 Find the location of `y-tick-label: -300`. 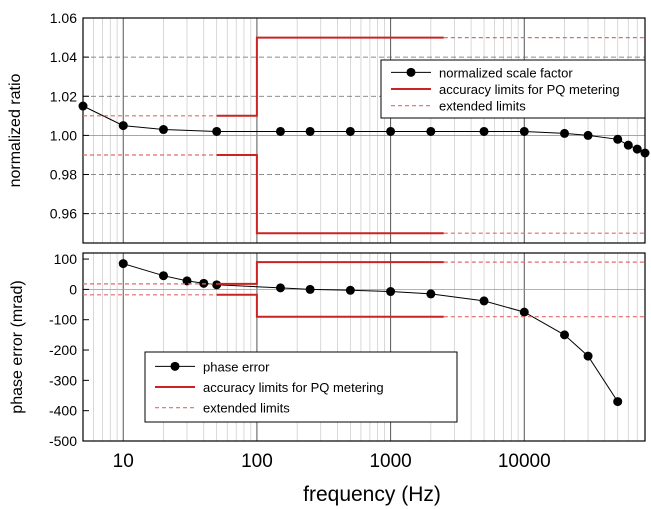

y-tick-label: -300 is located at coordinates (63, 380).